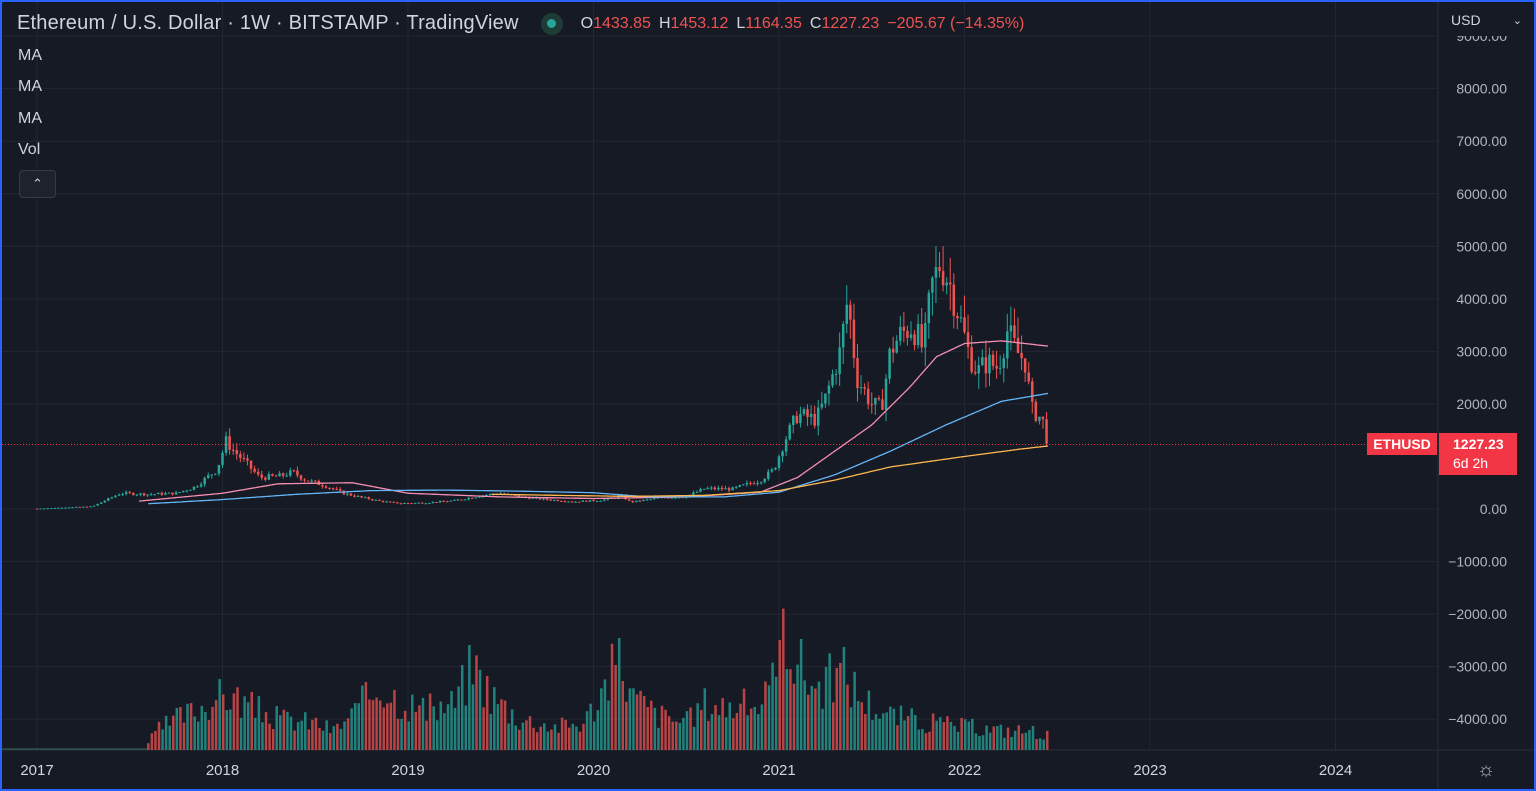 The image size is (1536, 791). What do you see at coordinates (37, 184) in the screenshot?
I see `collapse-legend-button: ⌃` at bounding box center [37, 184].